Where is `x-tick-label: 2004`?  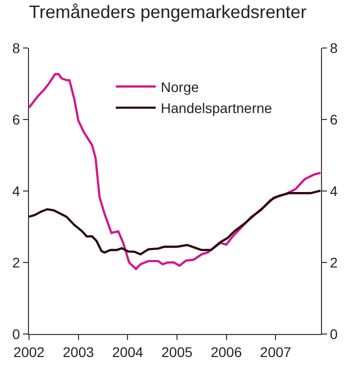 x-tick-label: 2004 is located at coordinates (128, 352).